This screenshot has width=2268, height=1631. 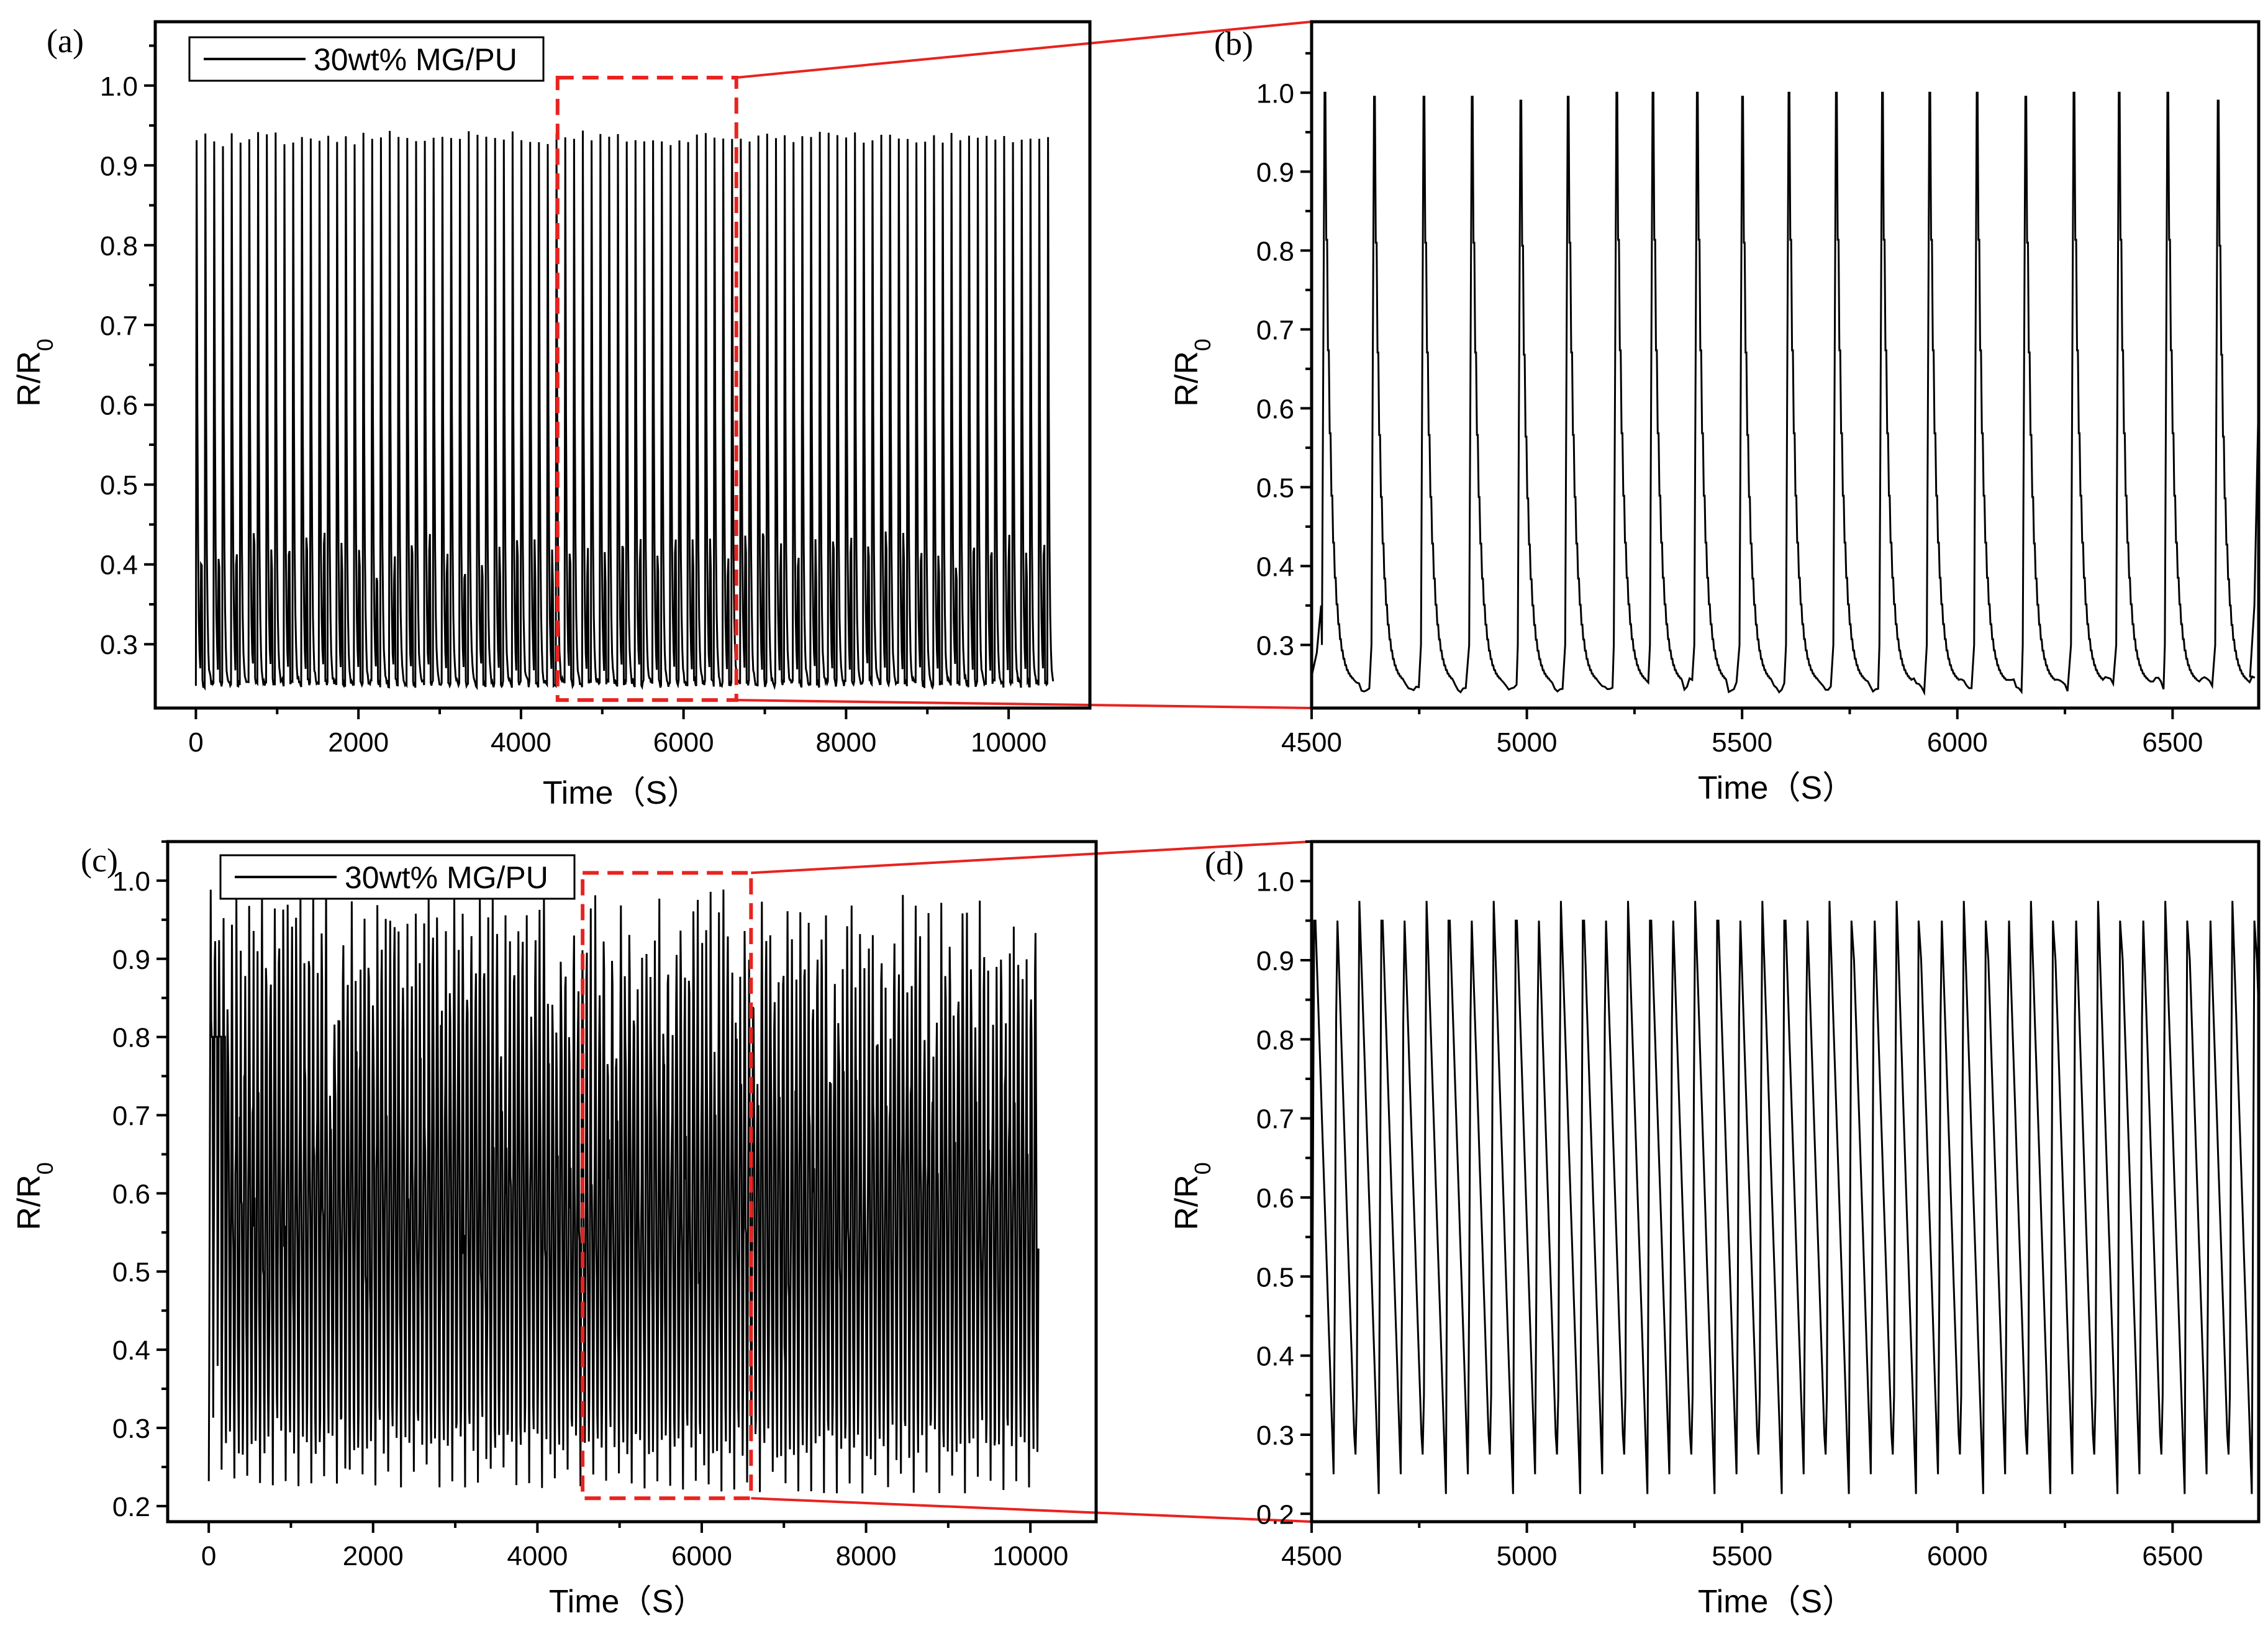 What do you see at coordinates (1233, 44) in the screenshot?
I see `panel-label-b: (b)` at bounding box center [1233, 44].